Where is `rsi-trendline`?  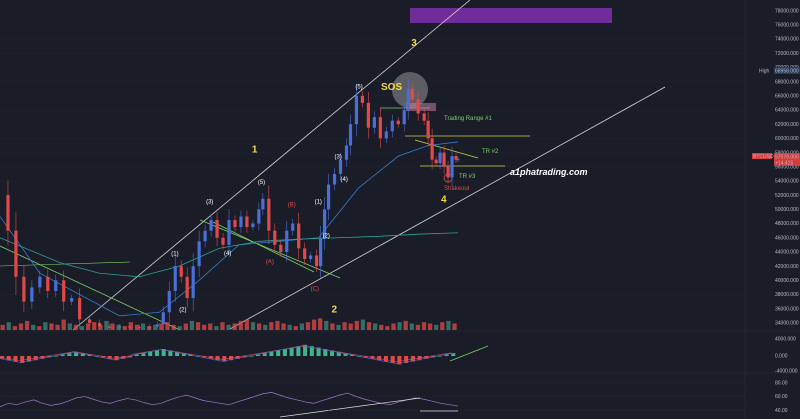
rsi-trendline is located at coordinates (350, 407).